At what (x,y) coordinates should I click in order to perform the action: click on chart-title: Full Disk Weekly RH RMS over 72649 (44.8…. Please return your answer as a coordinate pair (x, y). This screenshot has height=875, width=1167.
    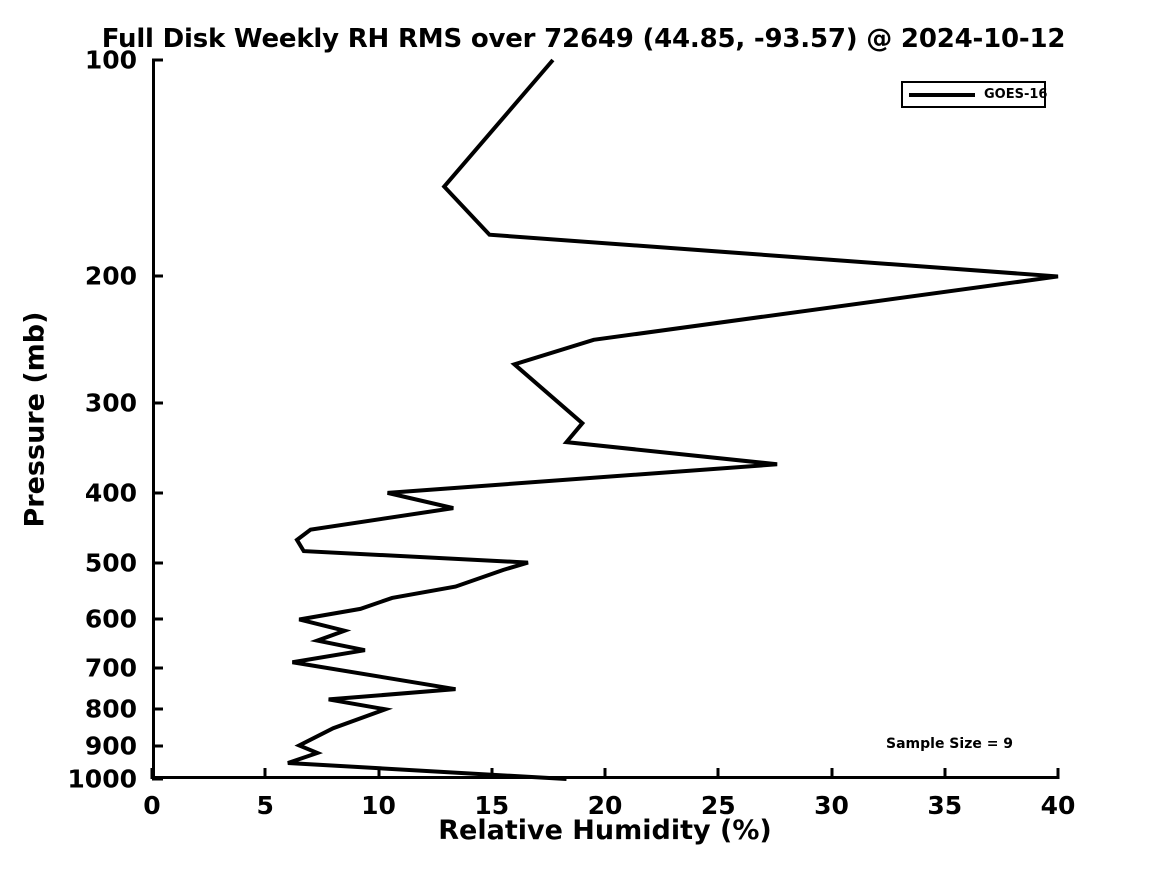
    Looking at the image, I should click on (583, 39).